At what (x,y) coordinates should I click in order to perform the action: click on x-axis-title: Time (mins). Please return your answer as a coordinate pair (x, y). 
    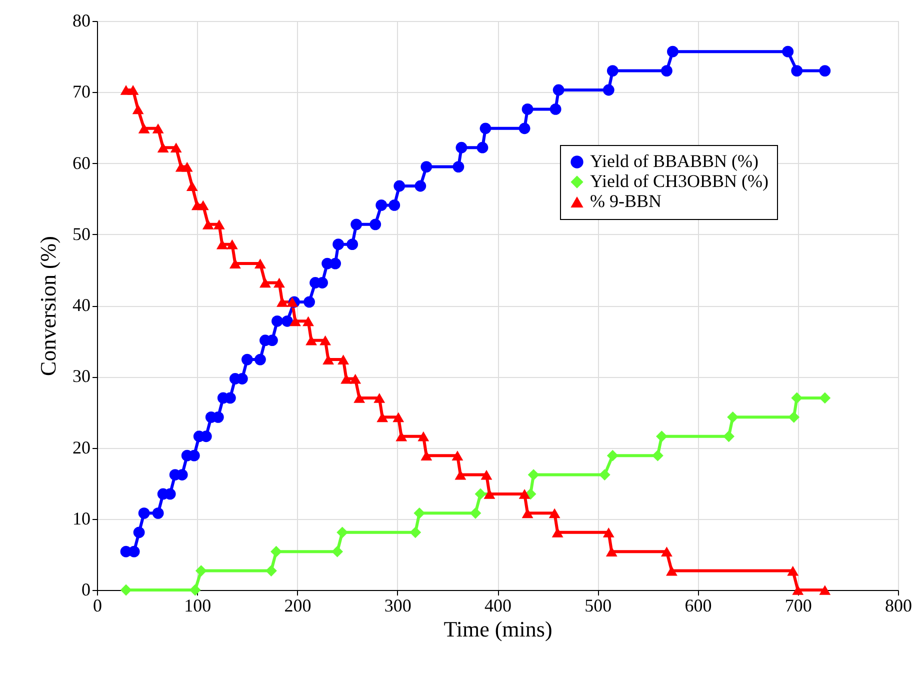
    Looking at the image, I should click on (498, 629).